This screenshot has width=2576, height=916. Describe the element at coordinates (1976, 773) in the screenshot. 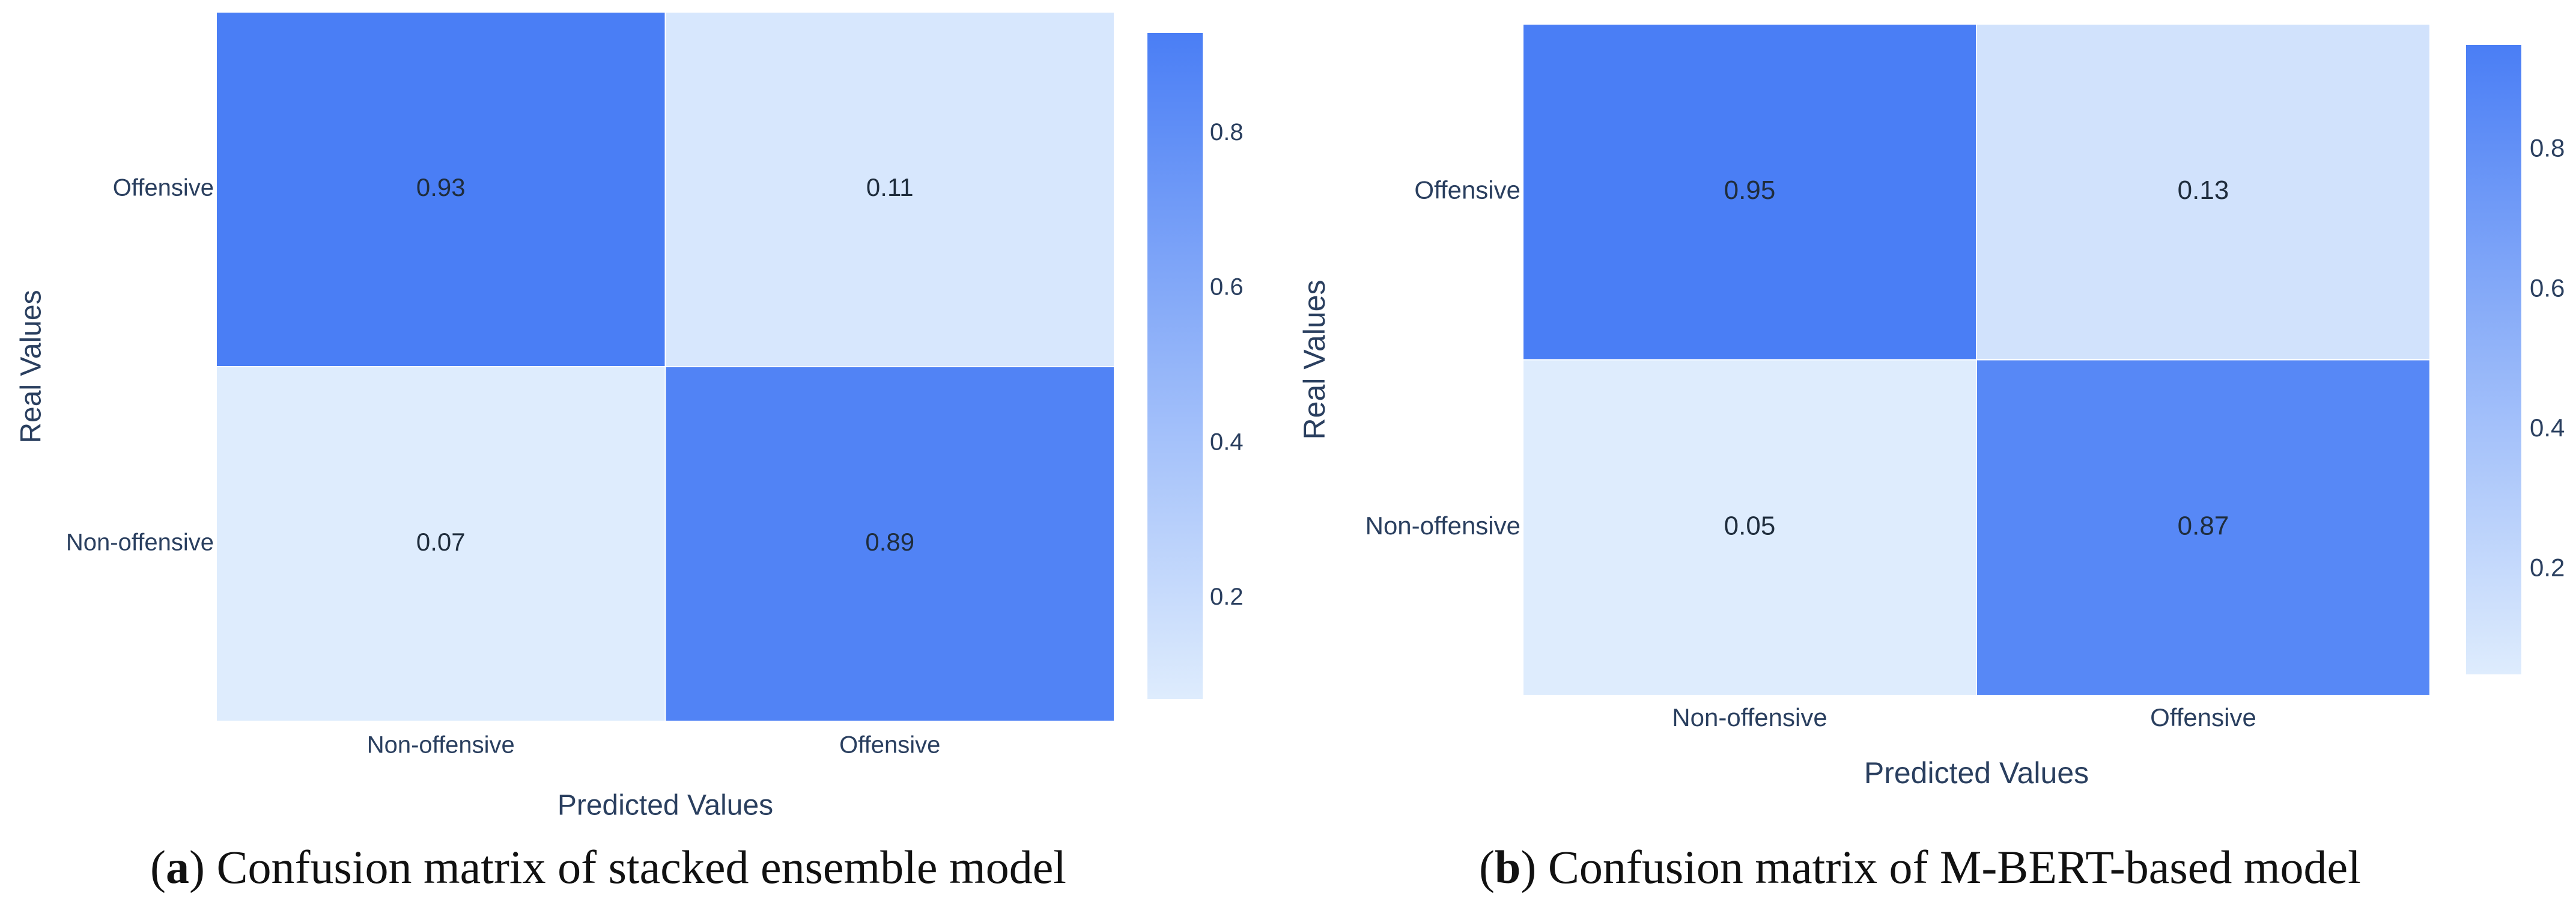

I see `heatmap-b-x-axis-title: Predicted Values` at that location.